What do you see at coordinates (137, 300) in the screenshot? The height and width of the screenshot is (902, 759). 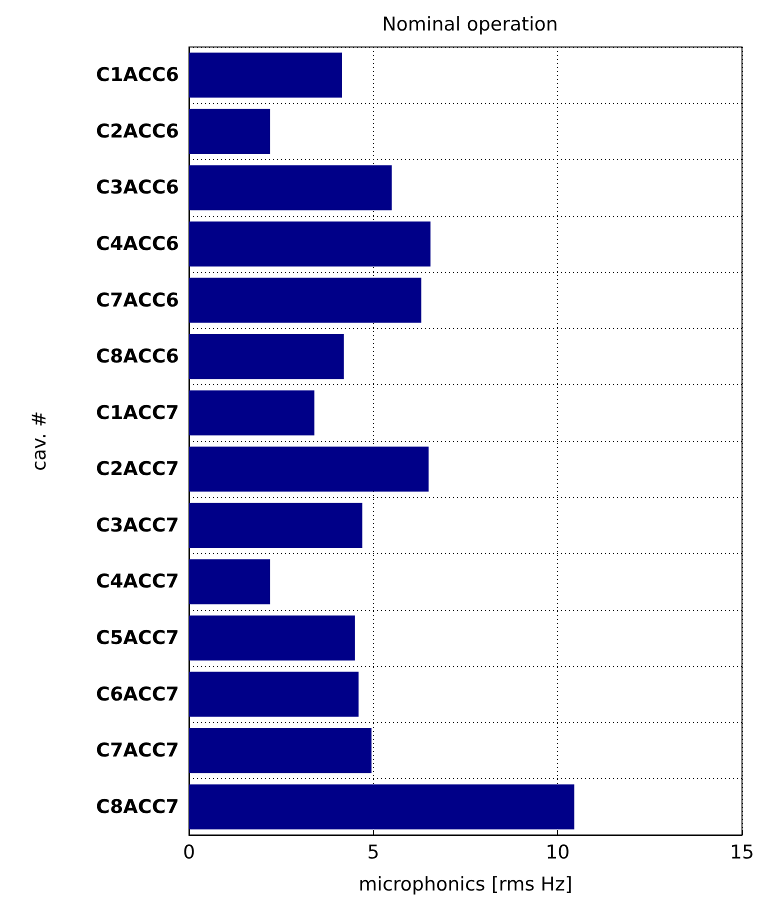 I see `y-tick-label: C7ACC6` at bounding box center [137, 300].